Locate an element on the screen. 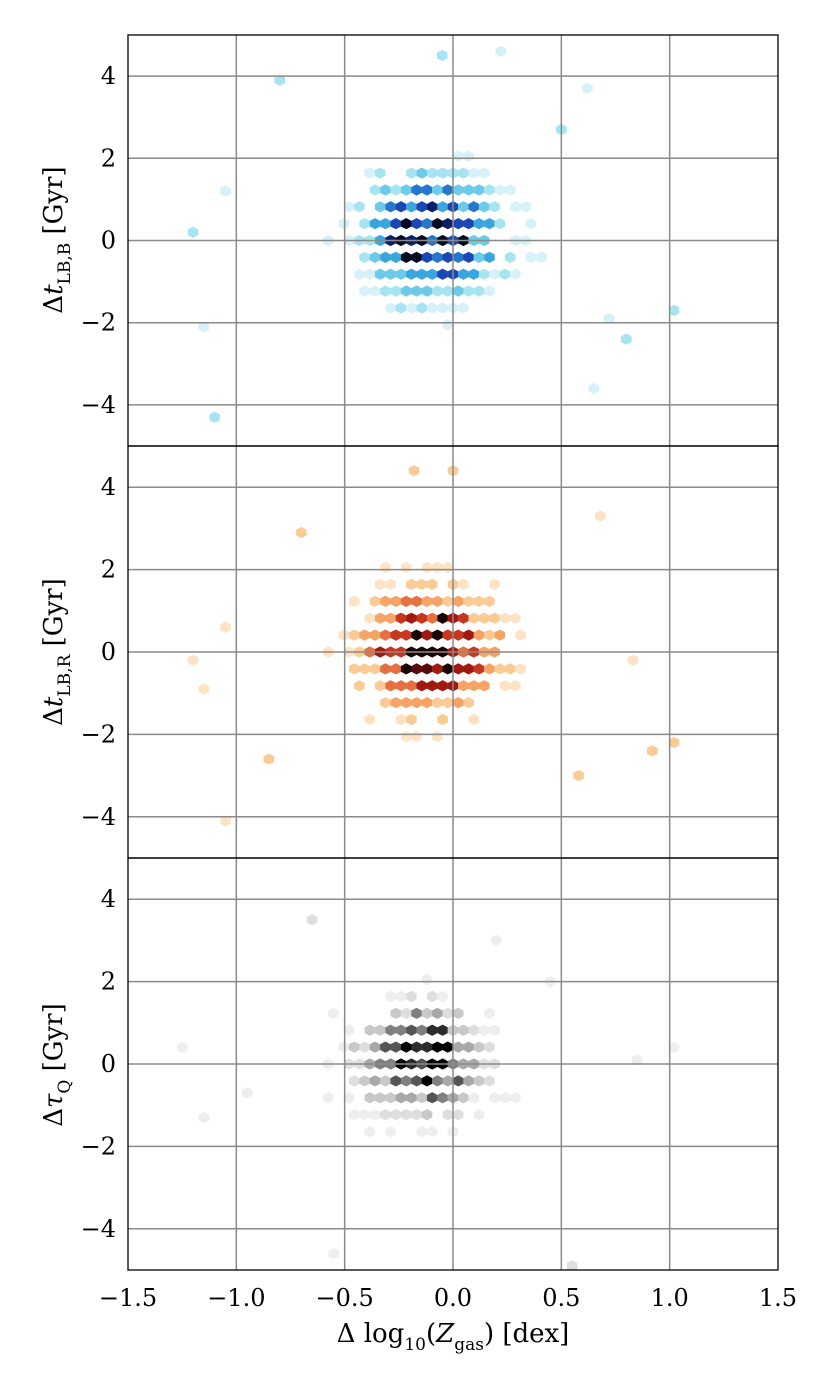 The height and width of the screenshot is (1385, 831). x-tick-label: 0.5 is located at coordinates (561, 1298).